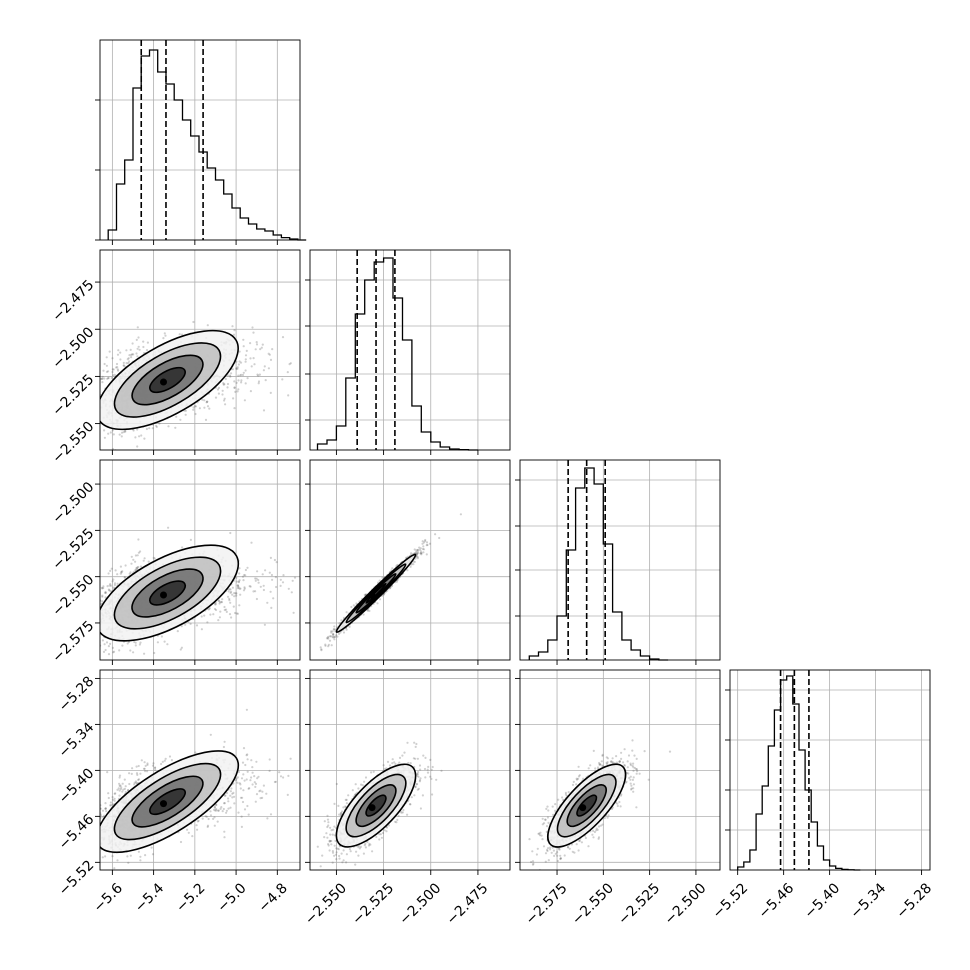 Image resolution: width=970 pixels, height=970 pixels. What do you see at coordinates (73, 596) in the screenshot?
I see `y-tick-label: −2.550` at bounding box center [73, 596].